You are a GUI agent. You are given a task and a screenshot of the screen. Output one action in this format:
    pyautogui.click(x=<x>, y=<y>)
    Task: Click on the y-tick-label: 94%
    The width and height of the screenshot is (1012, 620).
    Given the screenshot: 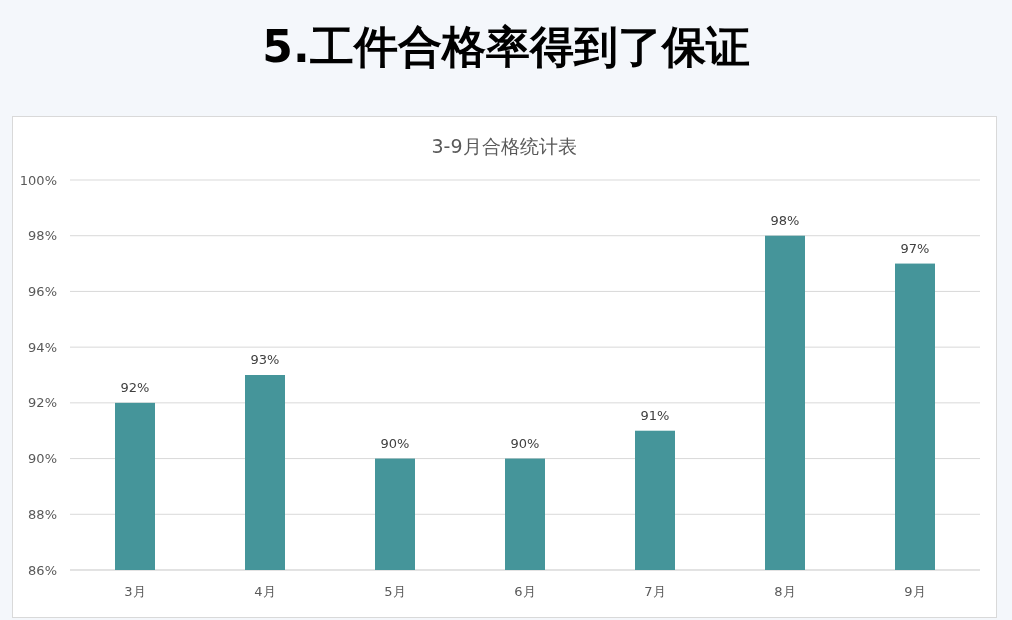 What is the action you would take?
    pyautogui.click(x=42, y=347)
    